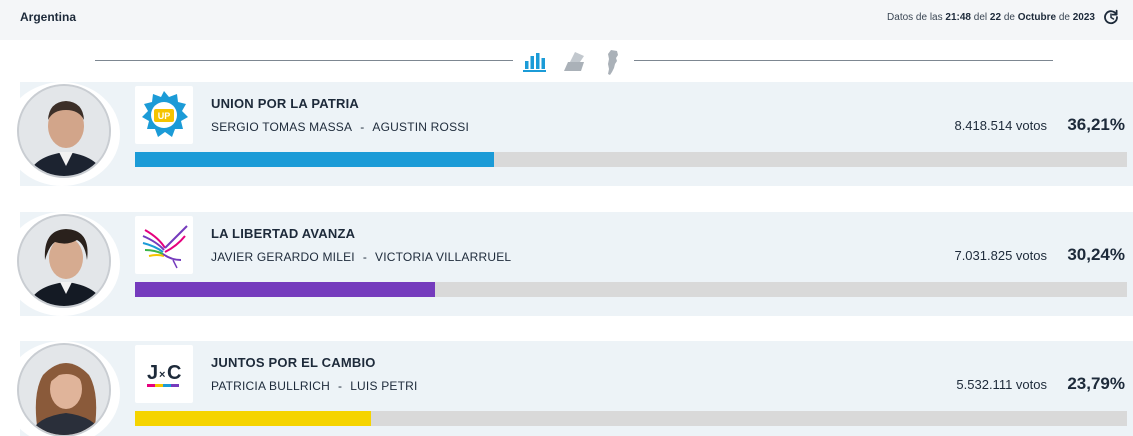 This screenshot has width=1133, height=436. I want to click on president-name: PATRICIA BULLRICH, so click(270, 386).